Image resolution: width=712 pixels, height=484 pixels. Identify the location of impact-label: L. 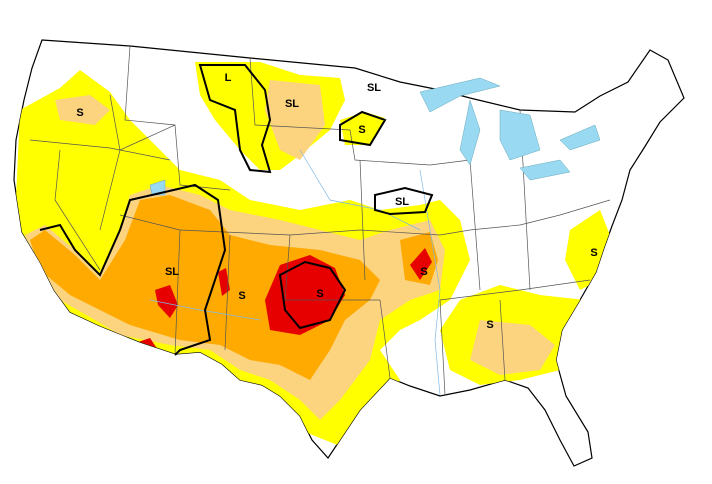
(228, 78).